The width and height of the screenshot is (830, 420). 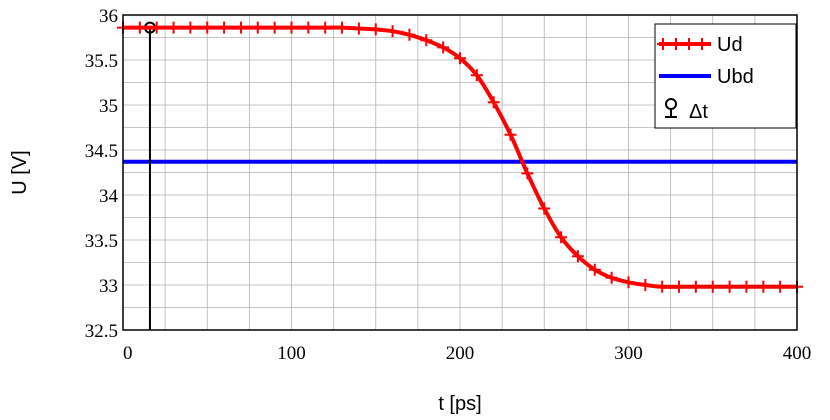 What do you see at coordinates (108, 106) in the screenshot?
I see `y-tick-label: 35` at bounding box center [108, 106].